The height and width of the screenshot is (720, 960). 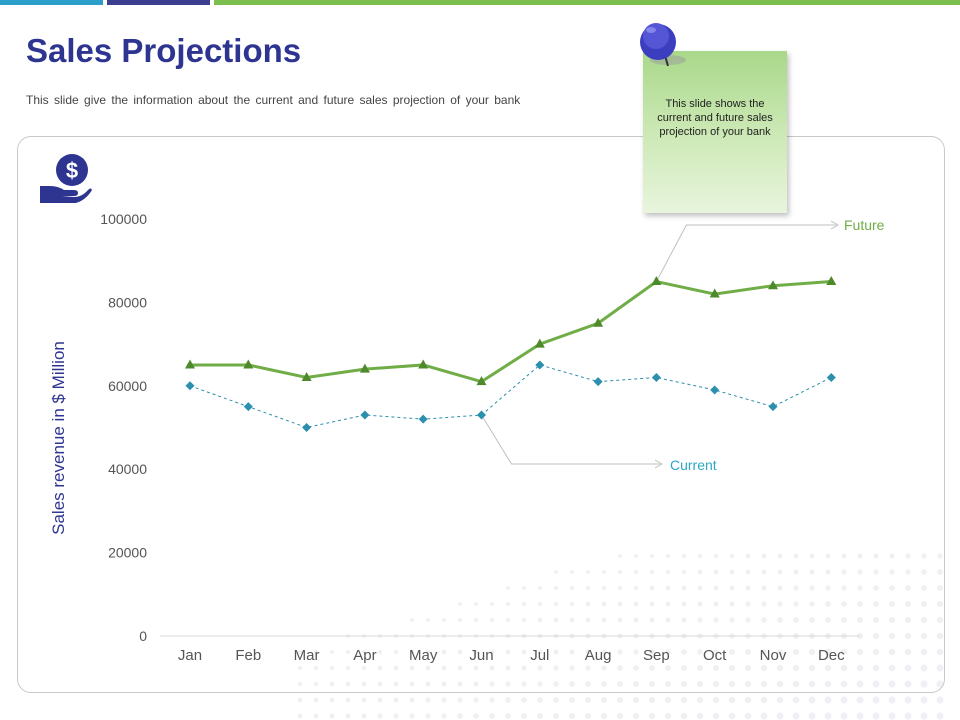 I want to click on x-tick-label: Mar, so click(x=307, y=655).